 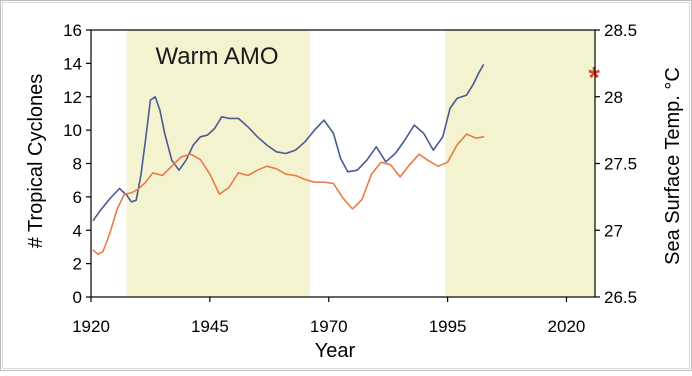 I want to click on left-y-tick-label: 14, so click(x=72, y=63).